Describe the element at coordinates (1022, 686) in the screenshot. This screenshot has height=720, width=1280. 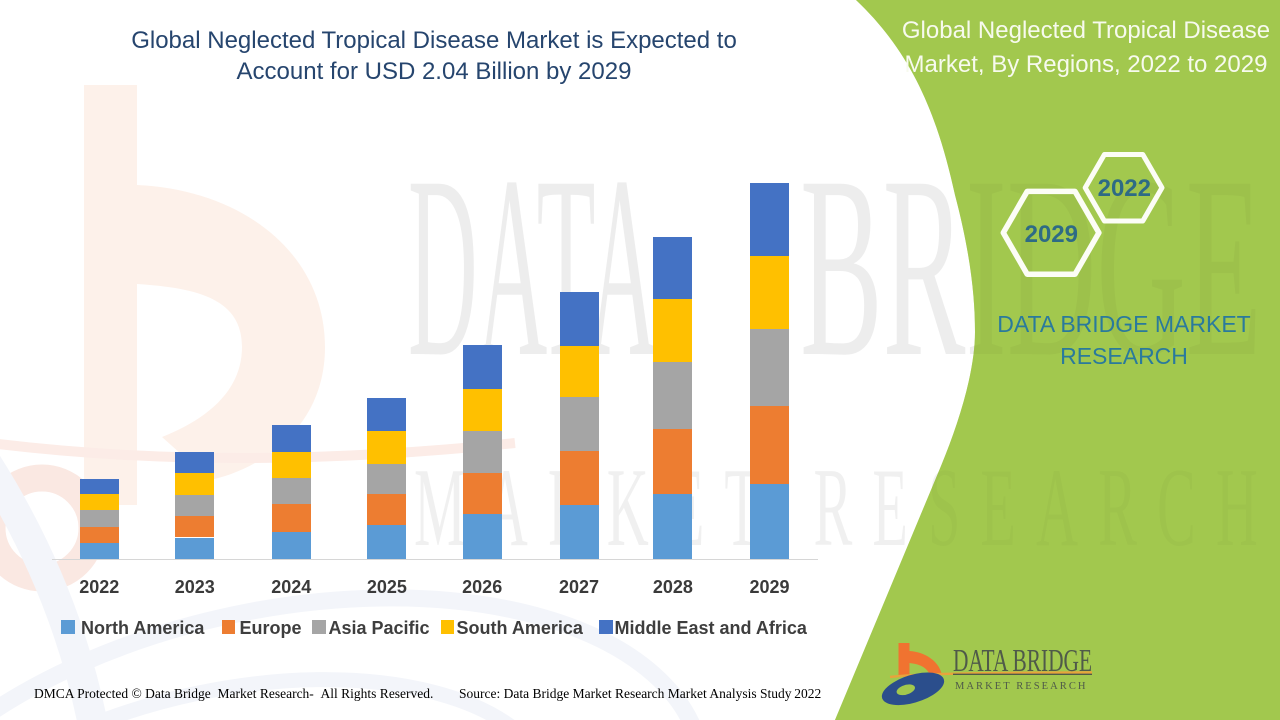
I see `svg-text: MARKET RESEARCH` at that location.